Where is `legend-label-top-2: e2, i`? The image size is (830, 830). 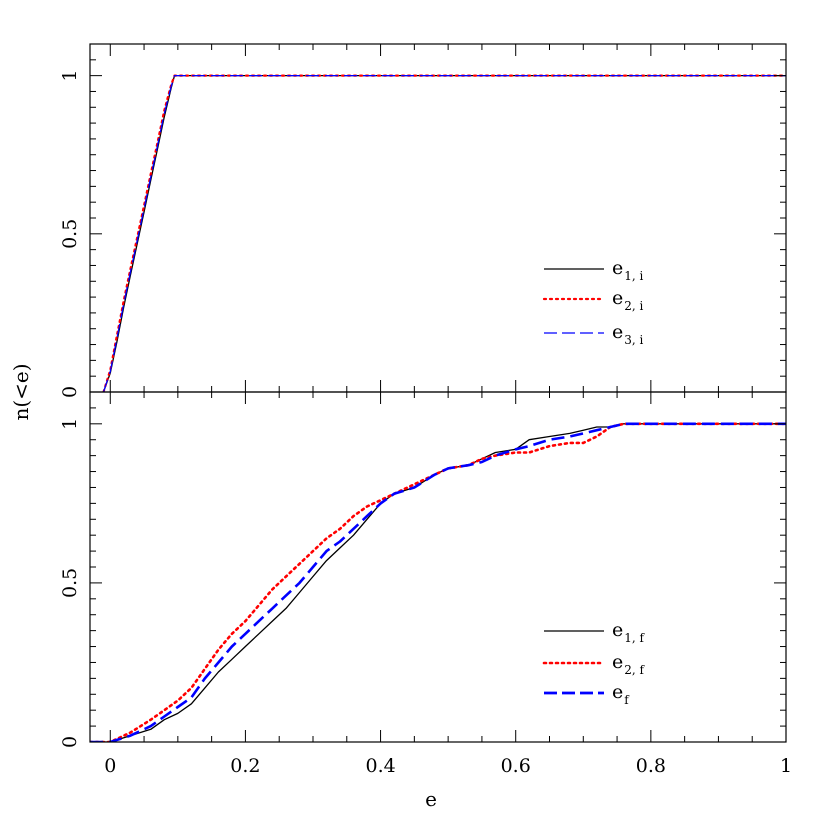 legend-label-top-2: e2, i is located at coordinates (628, 300).